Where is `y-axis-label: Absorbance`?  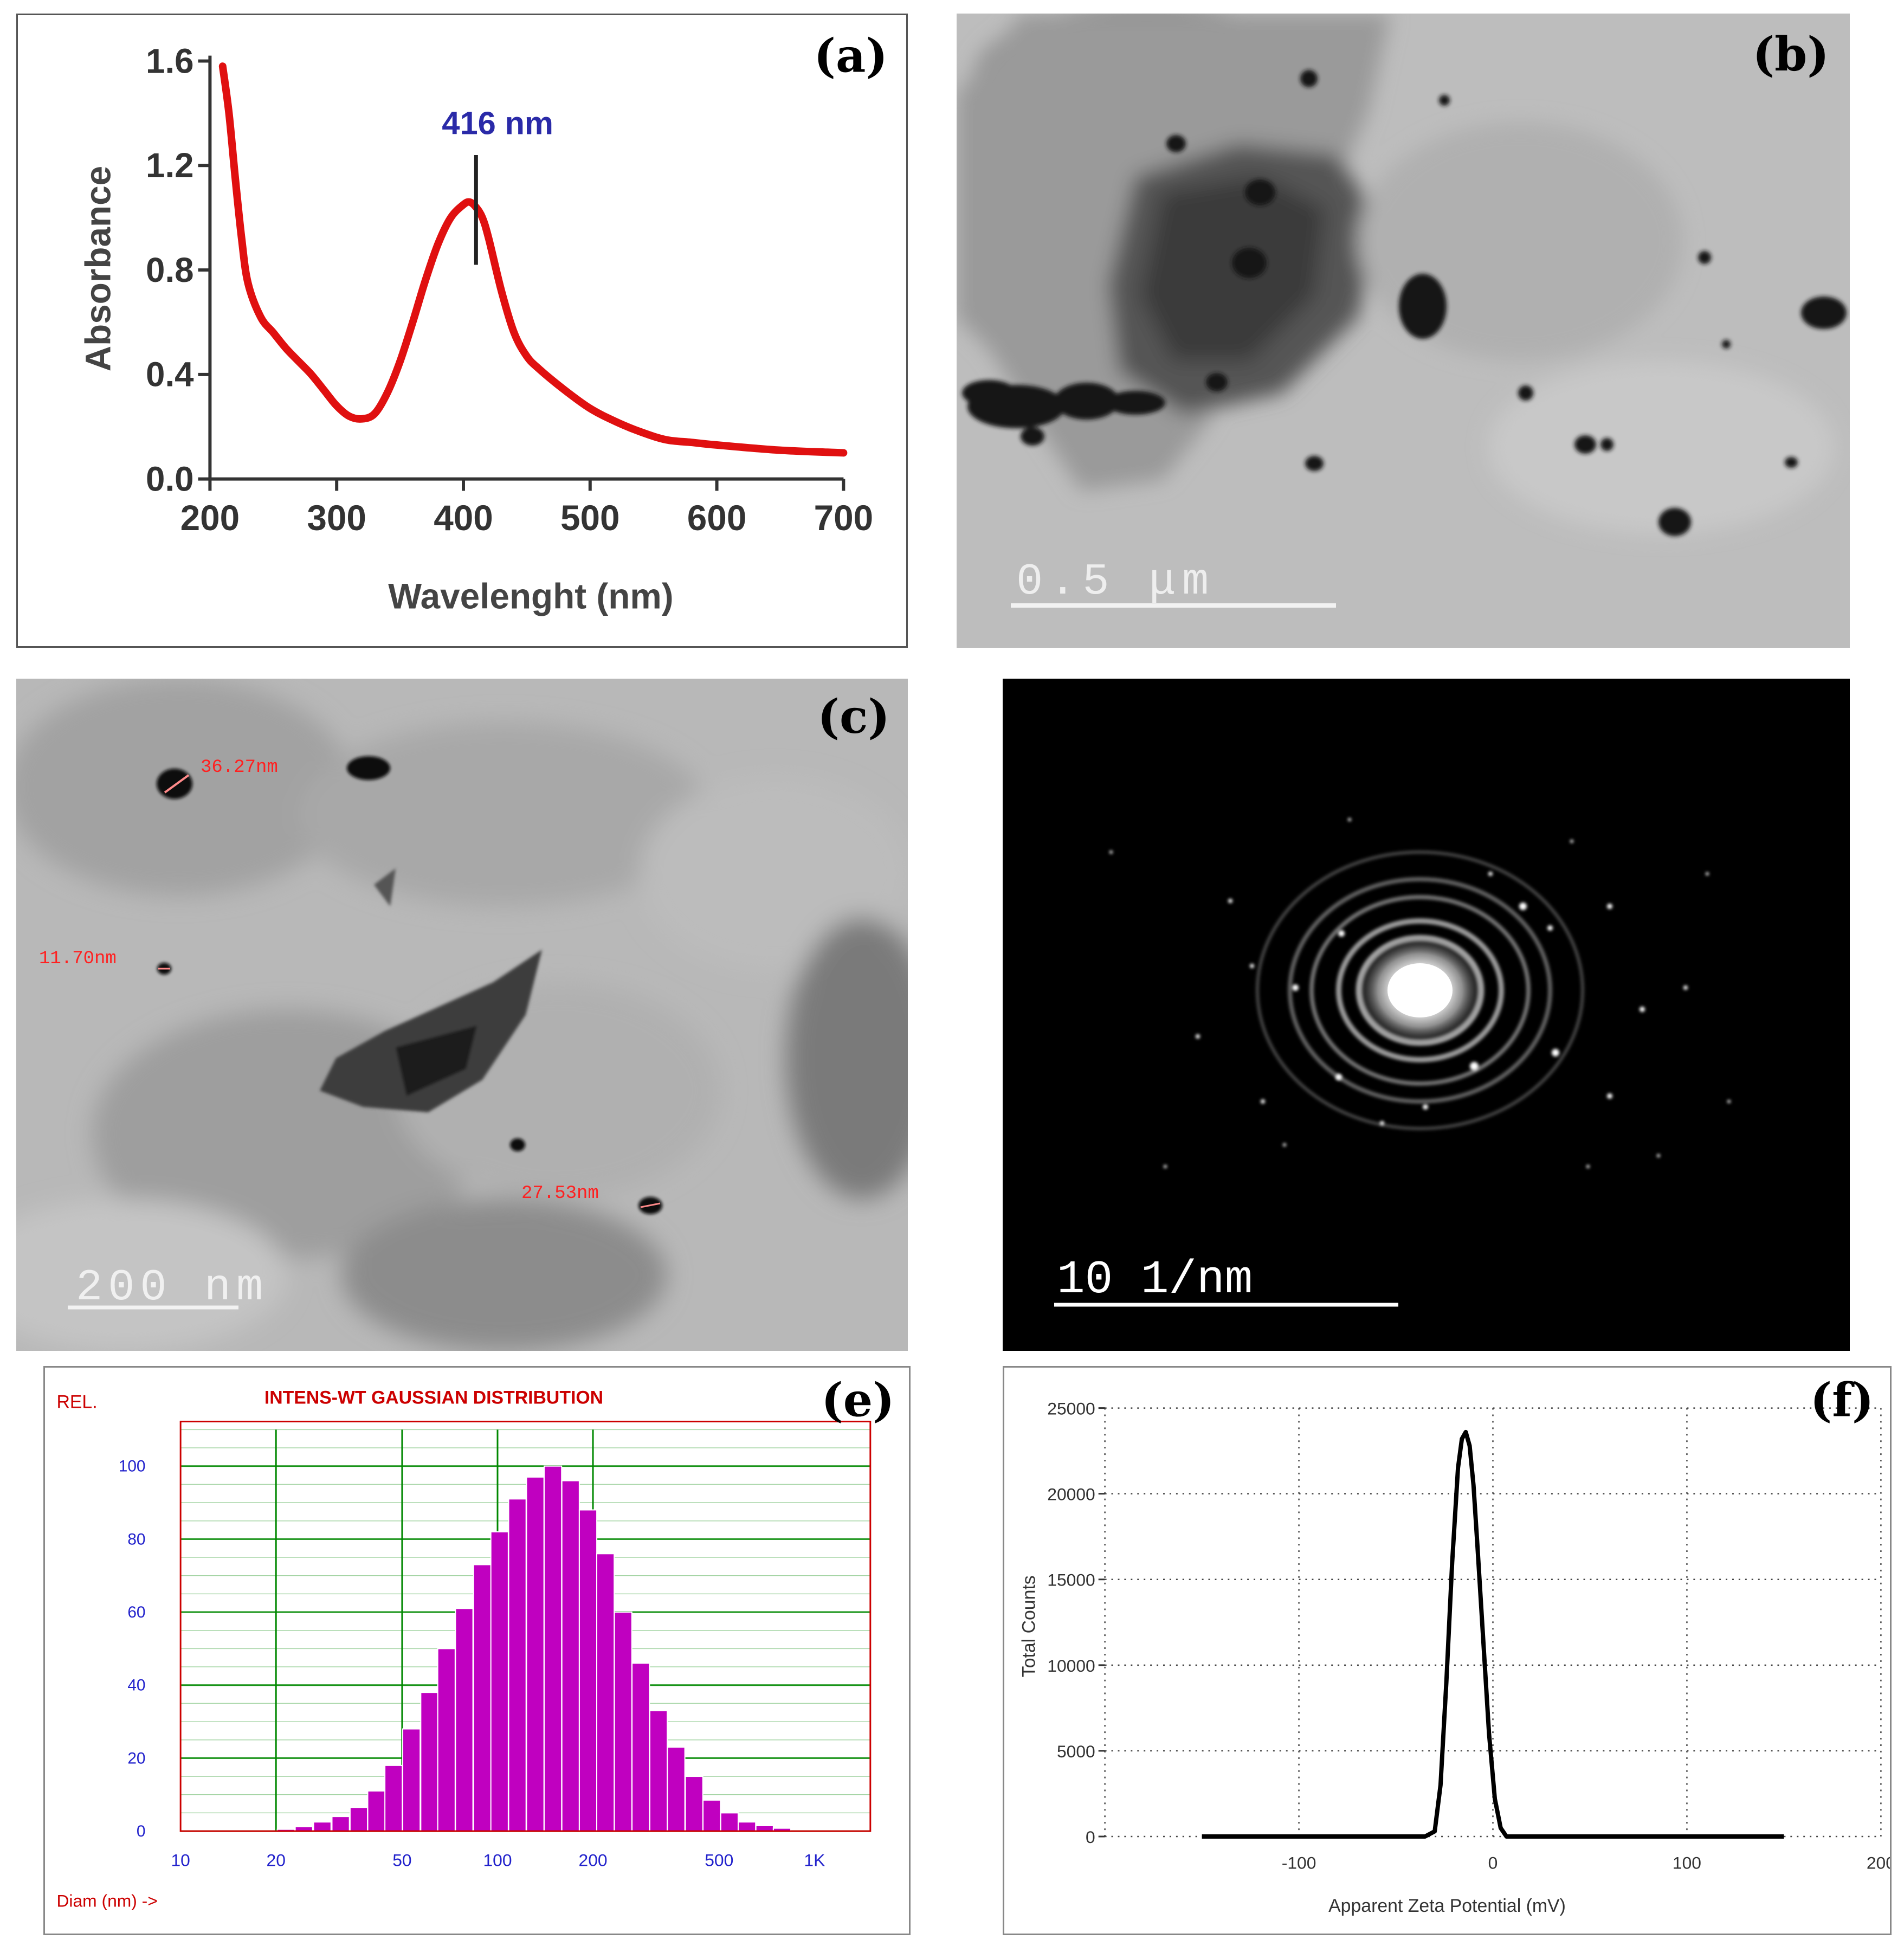
y-axis-label: Absorbance is located at coordinates (98, 268).